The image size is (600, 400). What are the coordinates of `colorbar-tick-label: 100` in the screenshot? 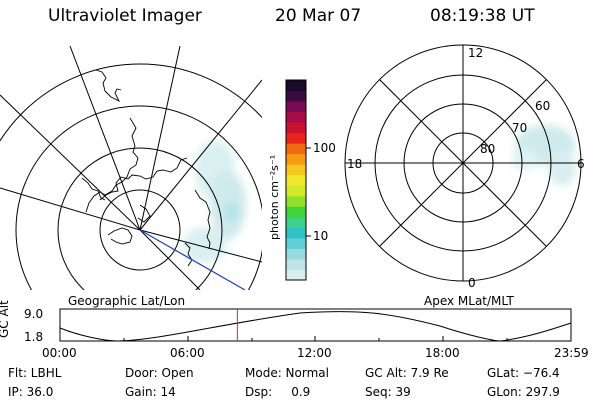 It's located at (324, 148).